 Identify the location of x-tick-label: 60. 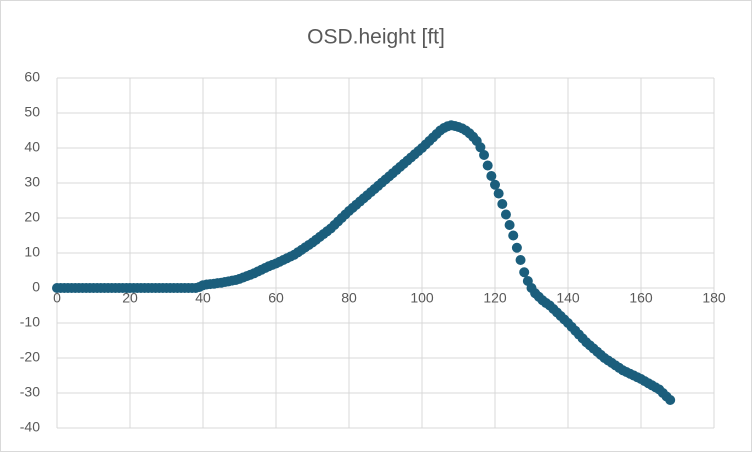
(276, 298).